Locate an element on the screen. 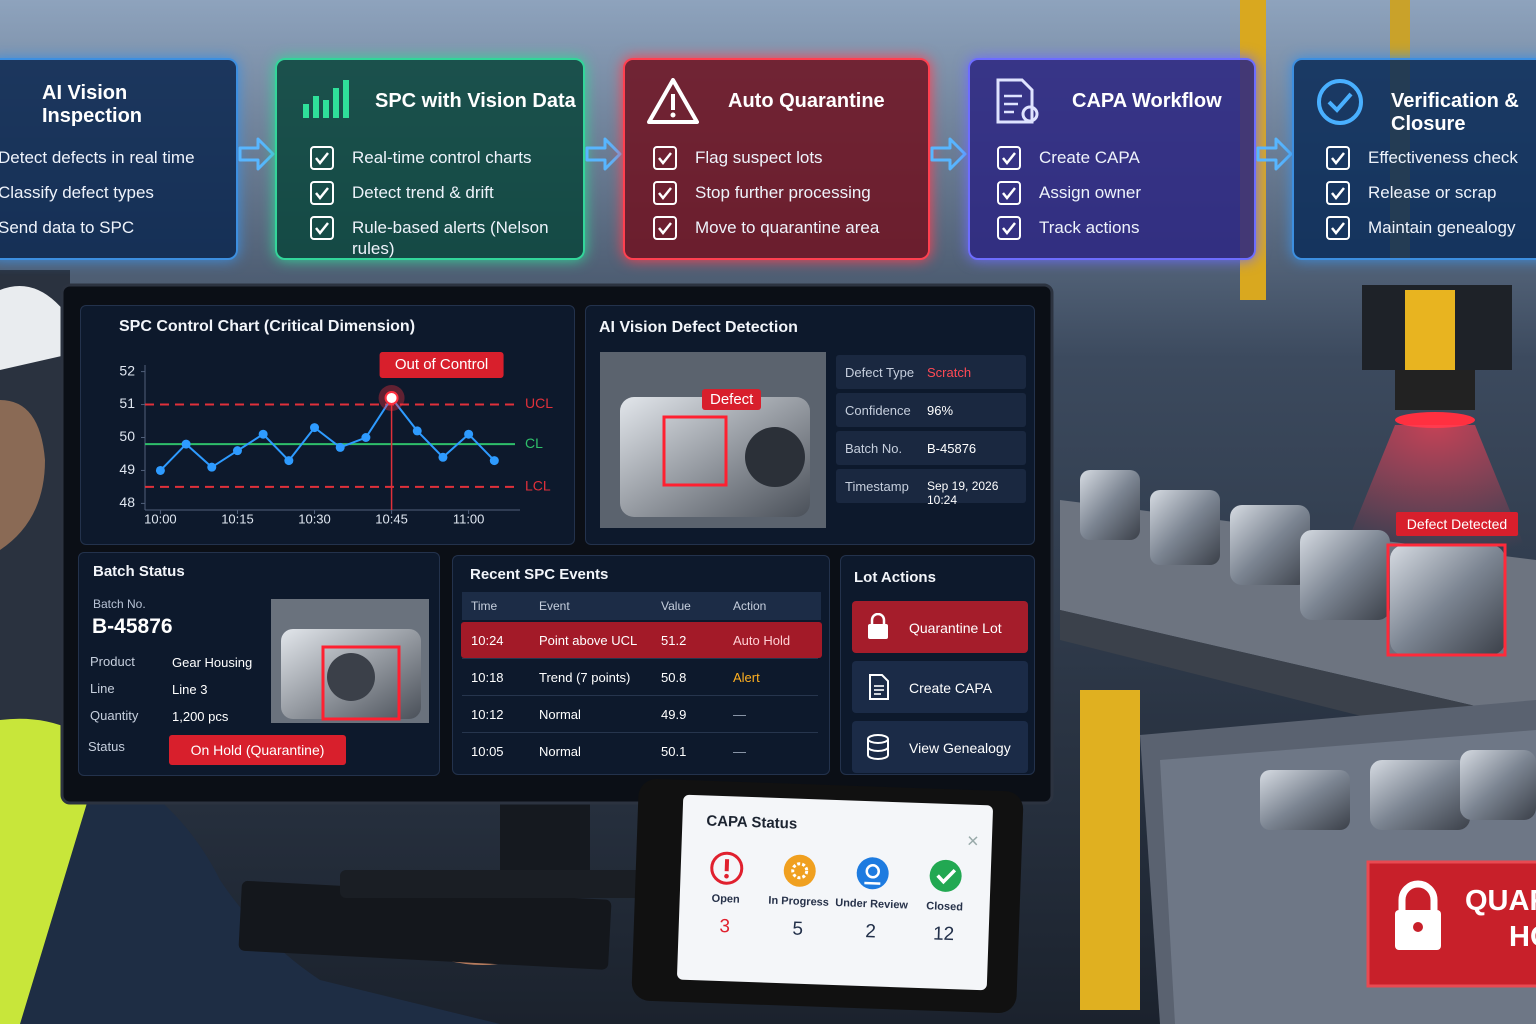 The height and width of the screenshot is (1024, 1536). close-icon is located at coordinates (973, 841).